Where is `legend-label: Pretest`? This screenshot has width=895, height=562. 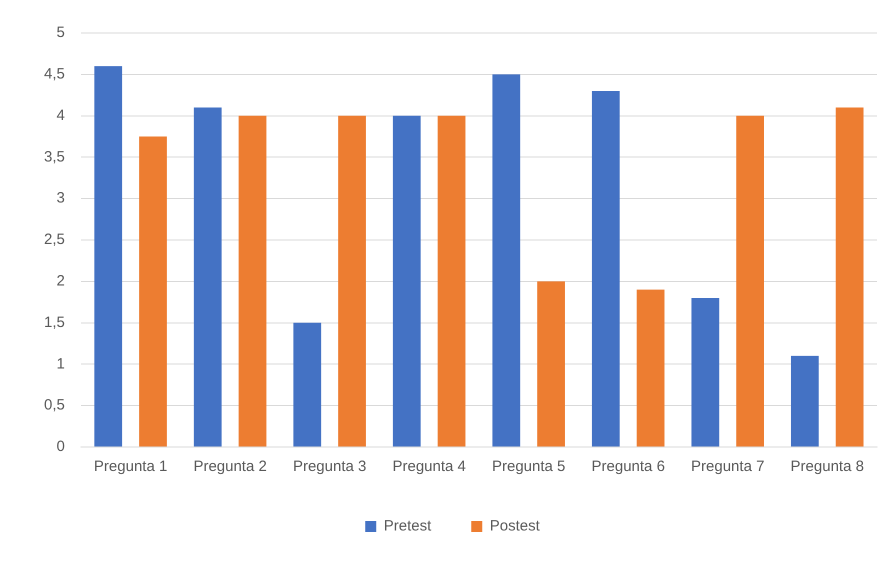 legend-label: Pretest is located at coordinates (408, 526).